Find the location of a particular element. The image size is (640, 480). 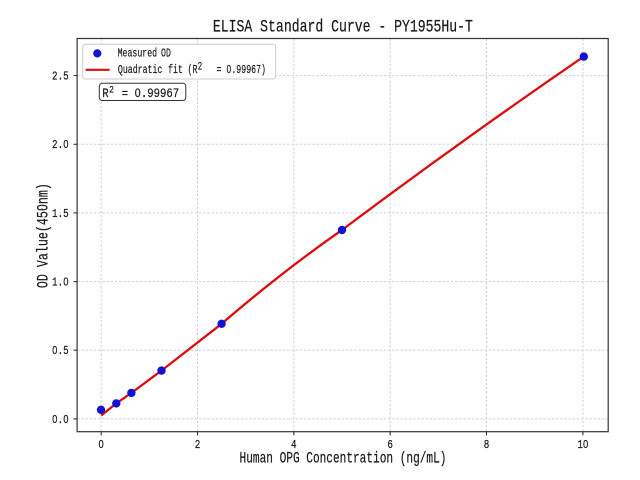

svg-text: 1.5 is located at coordinates (60, 214).